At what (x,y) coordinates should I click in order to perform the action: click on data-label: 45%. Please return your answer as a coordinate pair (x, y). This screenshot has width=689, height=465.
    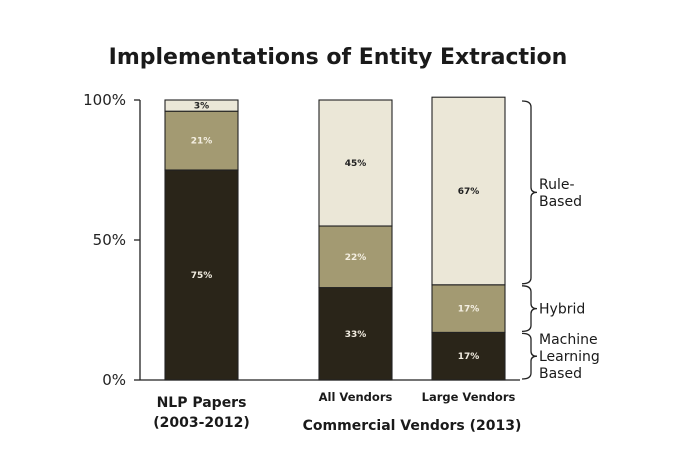
    Looking at the image, I should click on (356, 164).